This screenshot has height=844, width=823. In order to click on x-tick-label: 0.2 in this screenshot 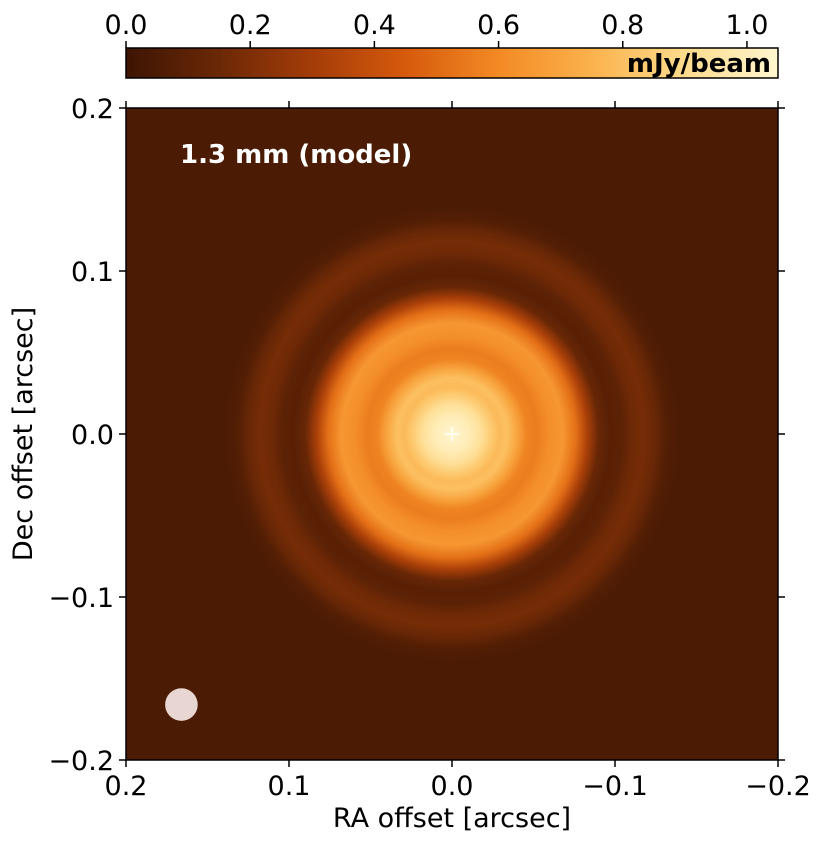, I will do `click(126, 786)`.